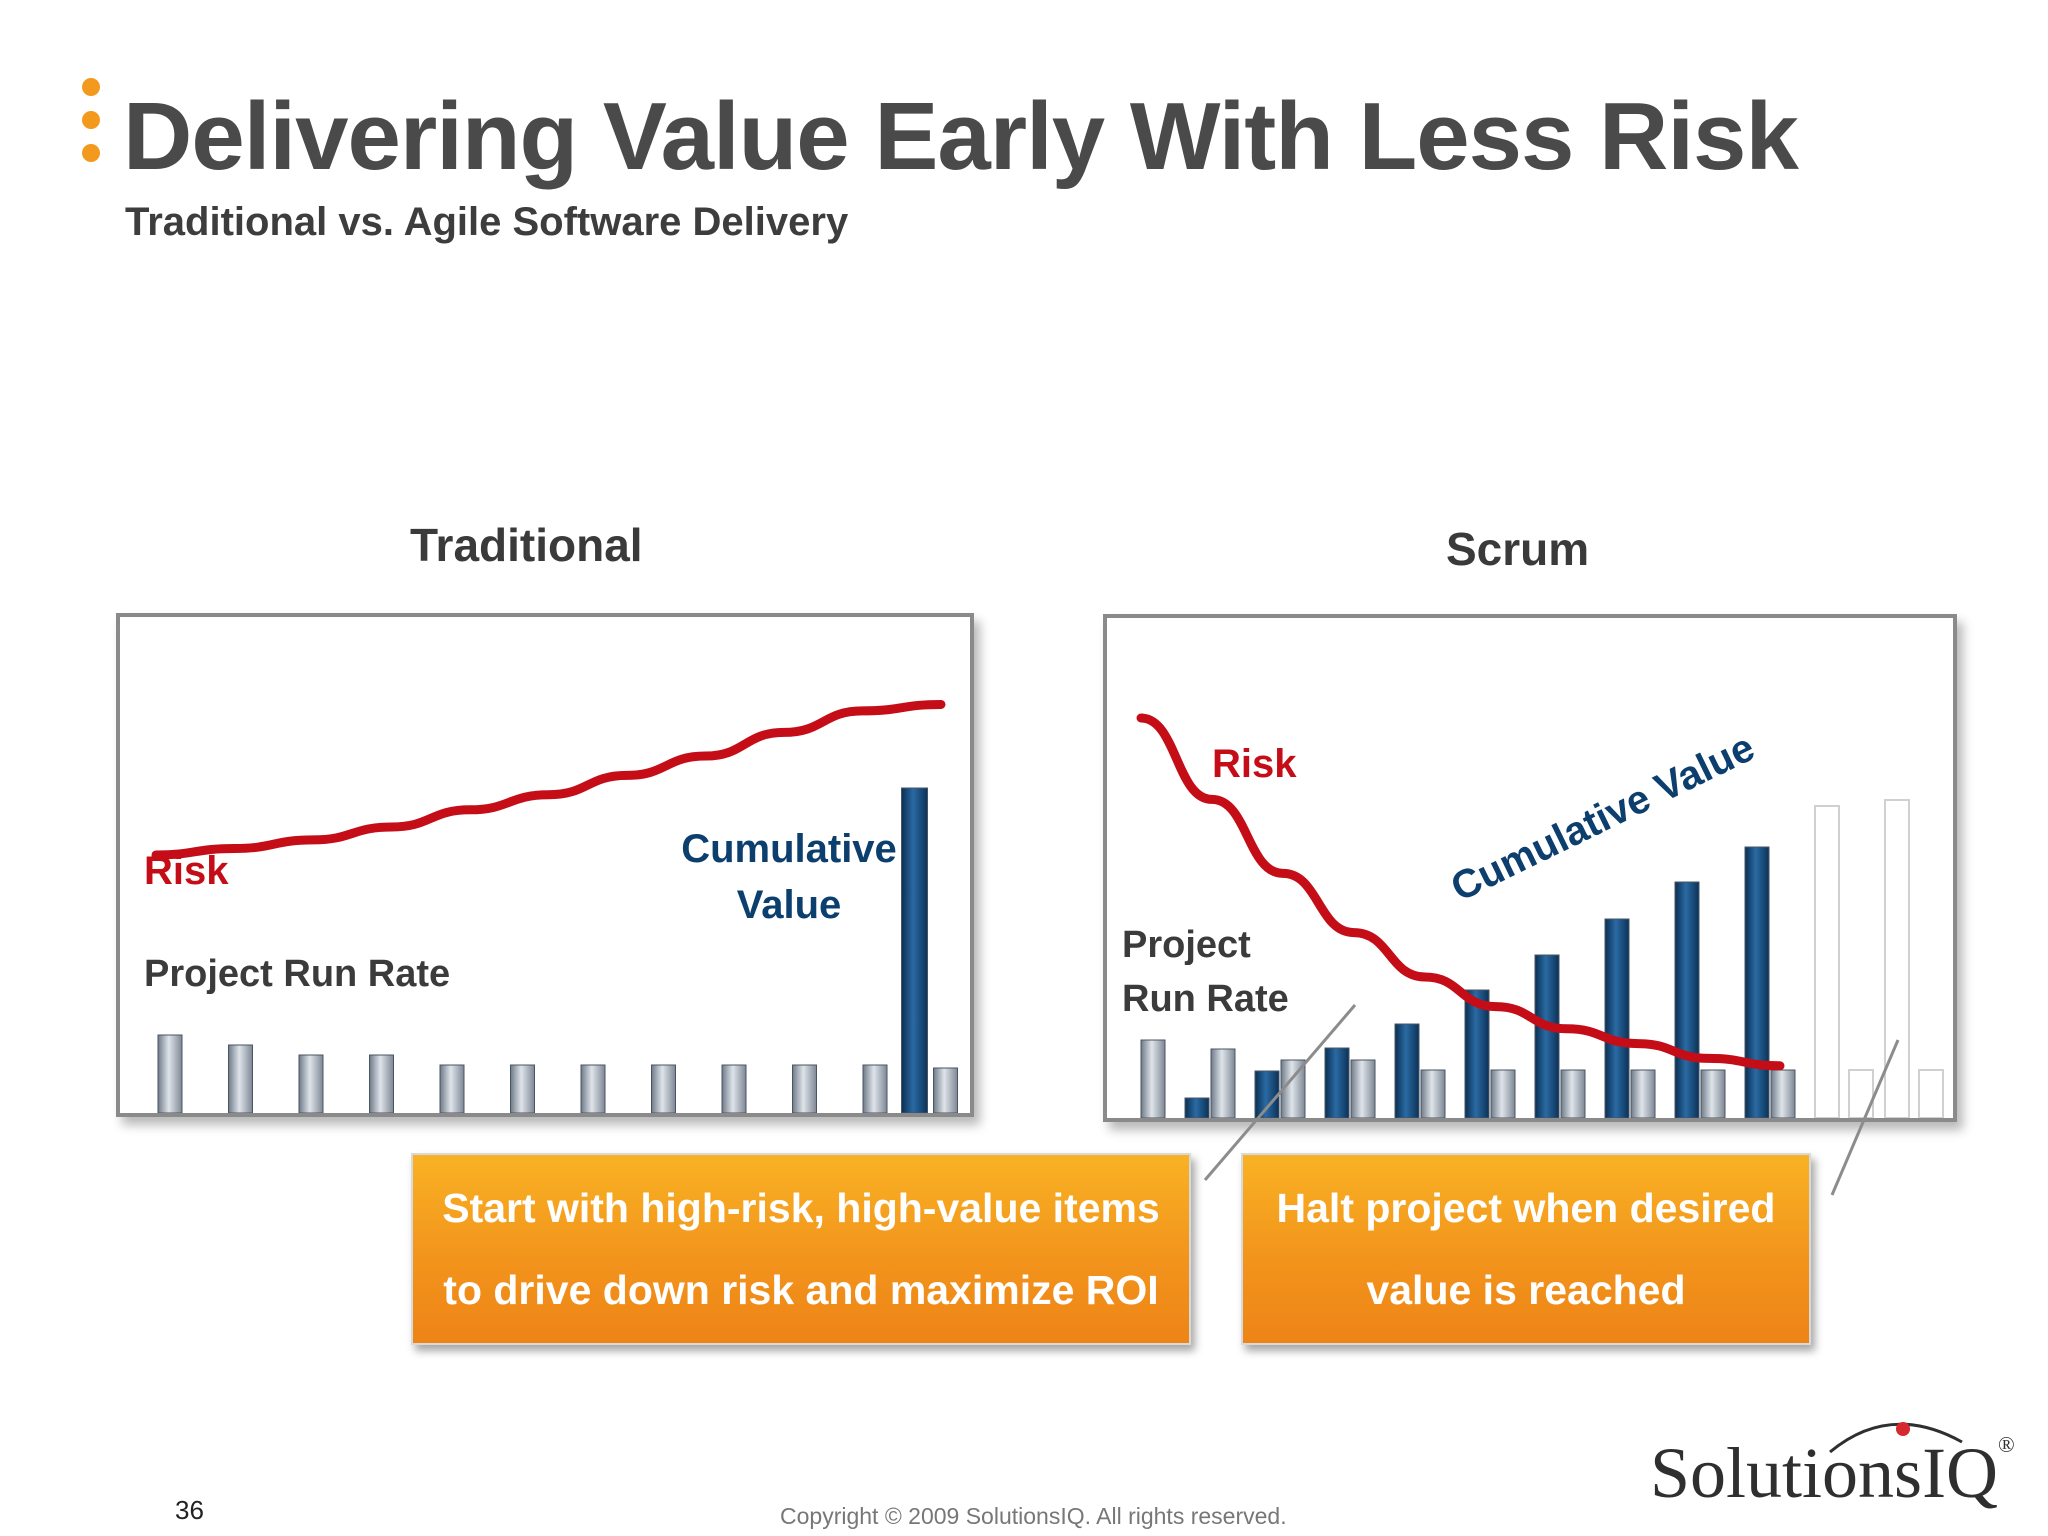 Image resolution: width=2048 pixels, height=1536 pixels. What do you see at coordinates (554, 906) in the screenshot?
I see `traditional-chart` at bounding box center [554, 906].